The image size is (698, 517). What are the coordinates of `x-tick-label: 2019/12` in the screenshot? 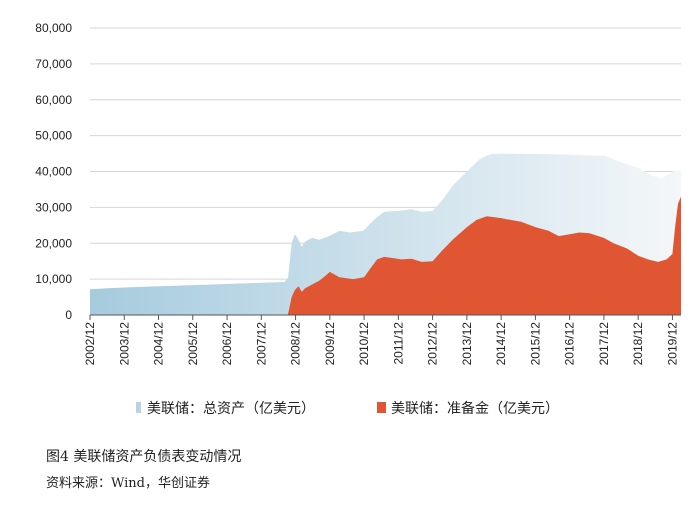 It's located at (672, 344).